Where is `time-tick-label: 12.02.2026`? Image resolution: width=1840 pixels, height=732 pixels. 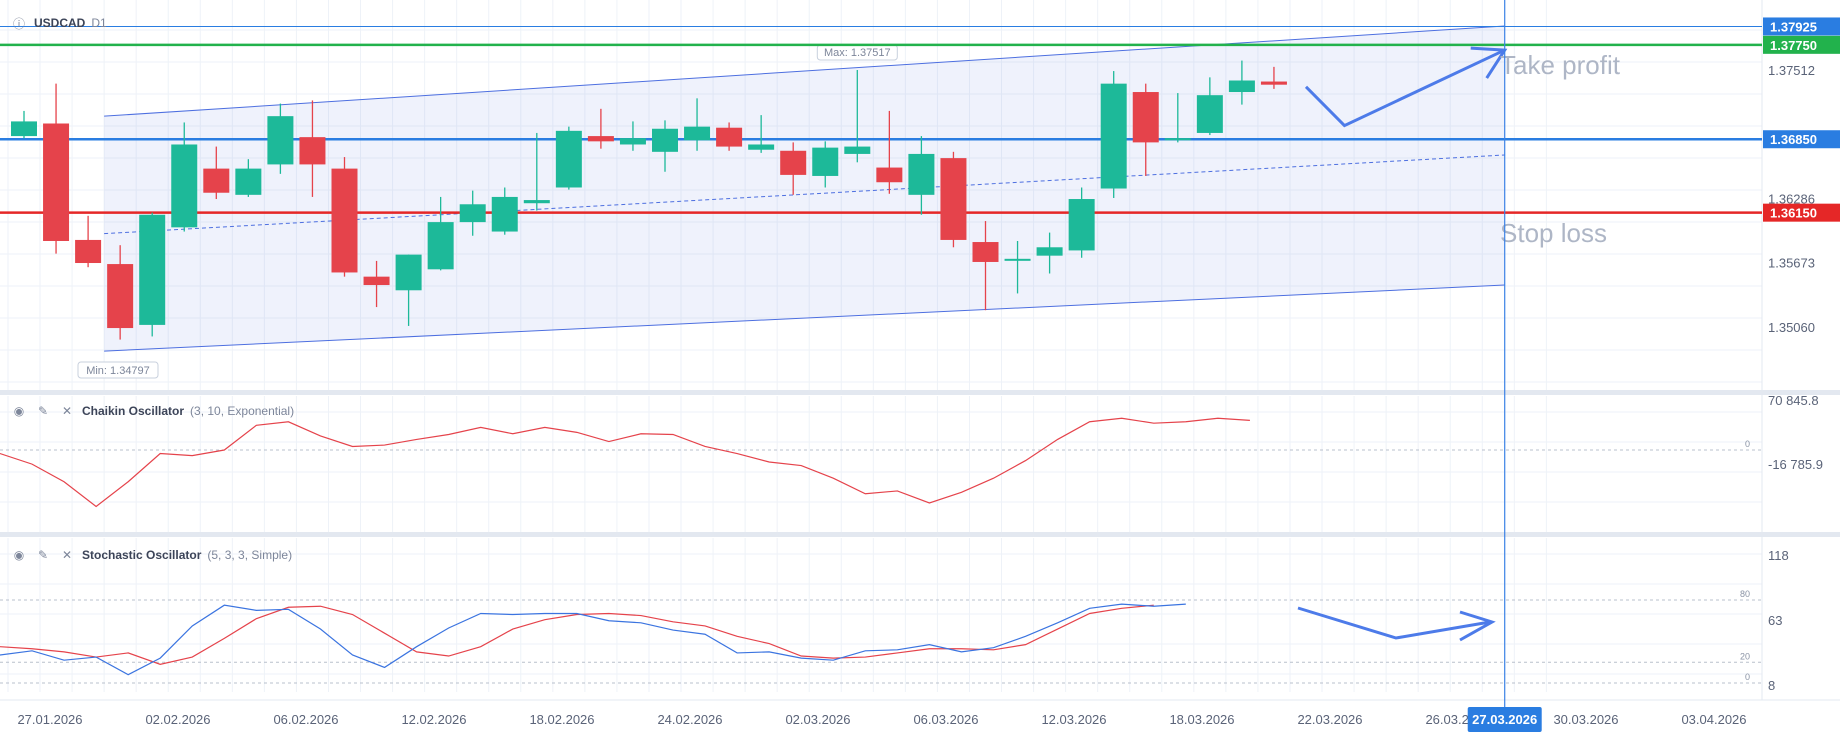 time-tick-label: 12.02.2026 is located at coordinates (433, 719).